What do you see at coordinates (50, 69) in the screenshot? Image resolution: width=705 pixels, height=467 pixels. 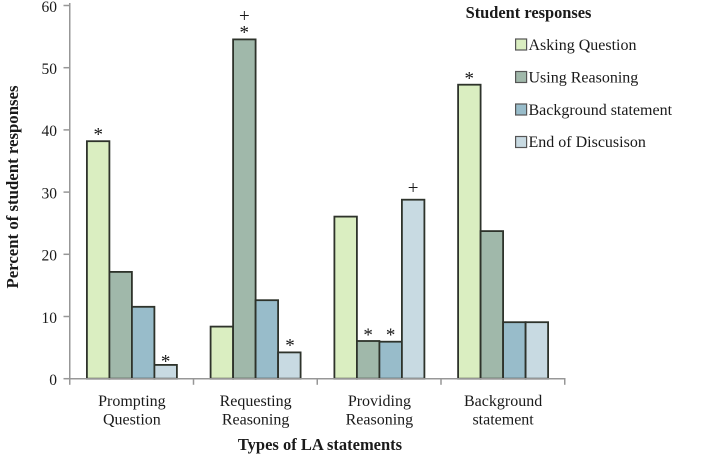 I see `svg-text: 50` at bounding box center [50, 69].